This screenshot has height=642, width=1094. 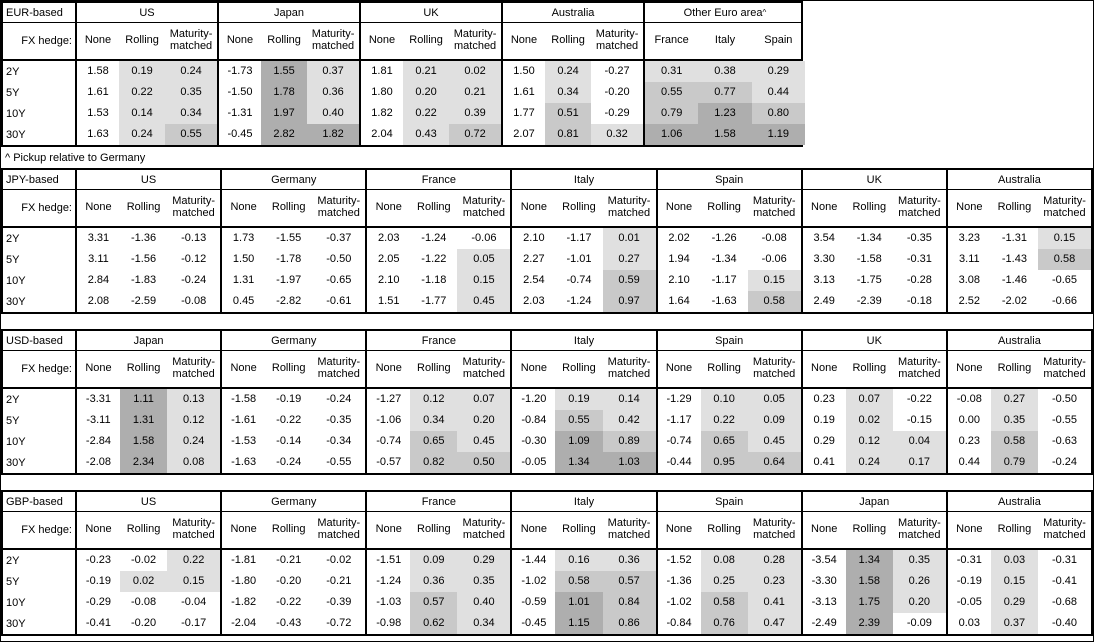 I want to click on value-group-australia: 0.03 0.37 -0.40, so click(x=1019, y=623).